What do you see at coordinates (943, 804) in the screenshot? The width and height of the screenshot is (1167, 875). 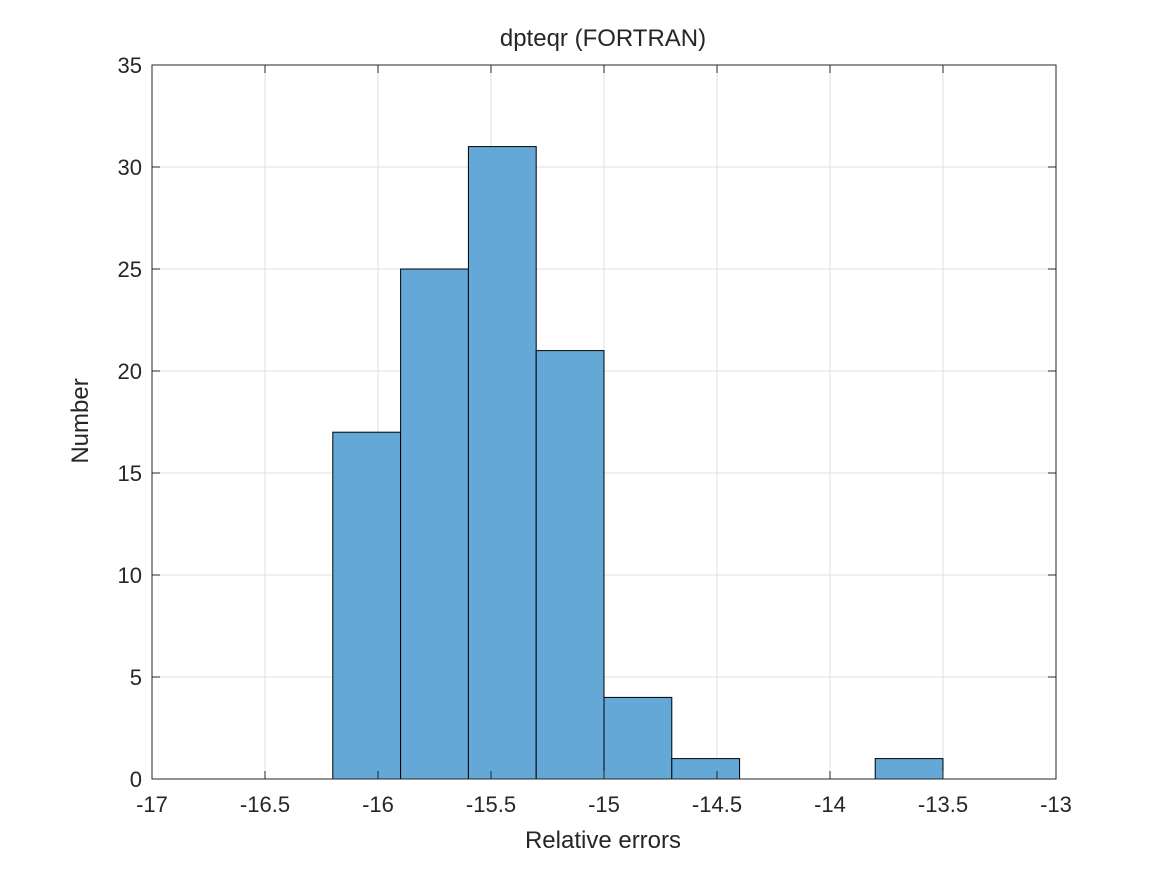 I see `x-tick-label: -13.5` at bounding box center [943, 804].